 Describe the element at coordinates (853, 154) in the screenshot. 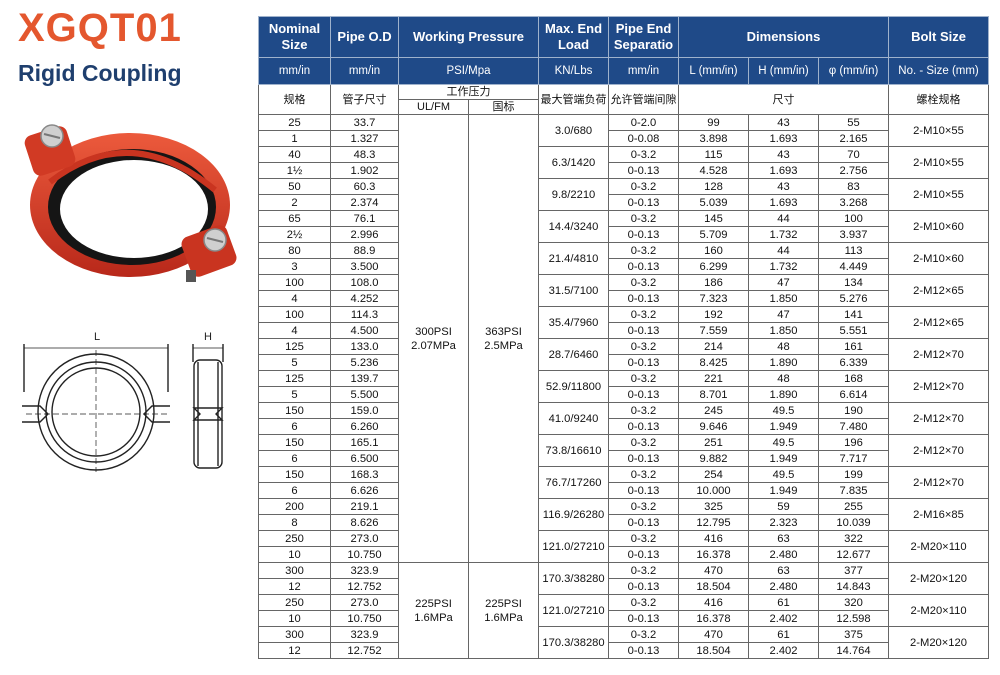

I see `dim-phi-mm: 70` at that location.